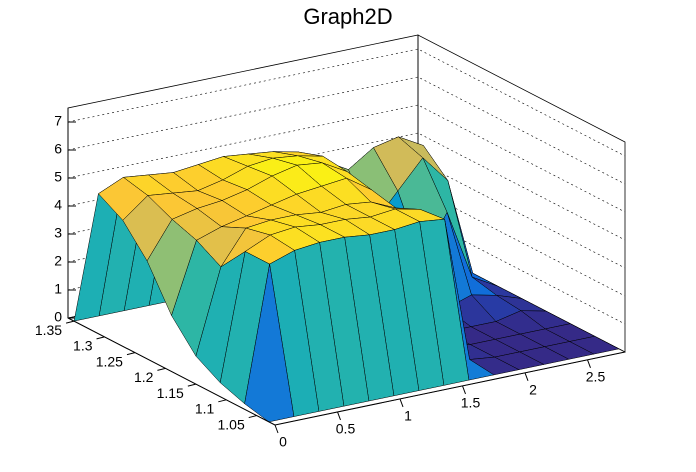  I want to click on x-tick-label: 0, so click(283, 442).